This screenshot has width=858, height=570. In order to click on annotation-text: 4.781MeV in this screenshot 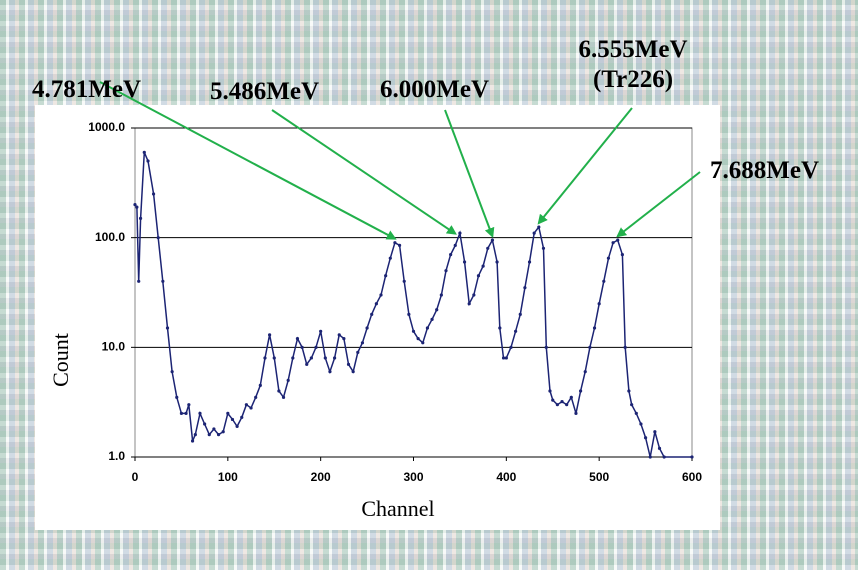, I will do `click(86, 89)`.